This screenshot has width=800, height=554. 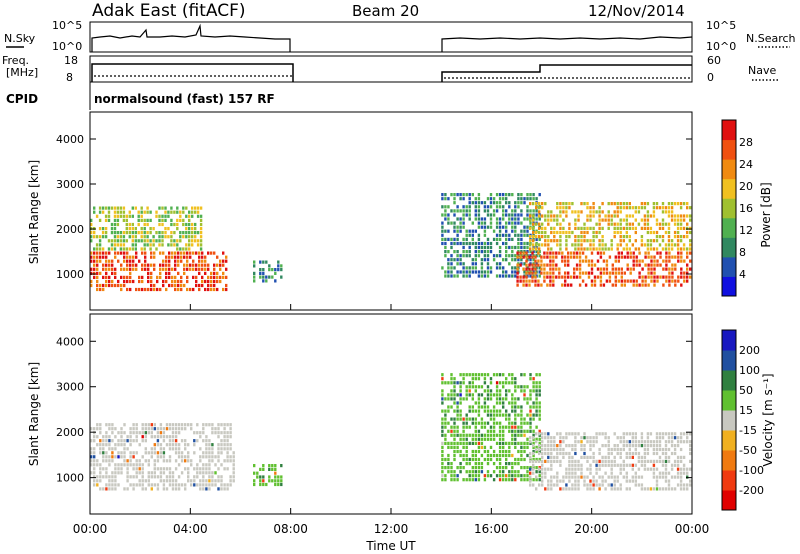 What do you see at coordinates (90, 529) in the screenshot?
I see `velocity-xtick-label: 00:00` at bounding box center [90, 529].